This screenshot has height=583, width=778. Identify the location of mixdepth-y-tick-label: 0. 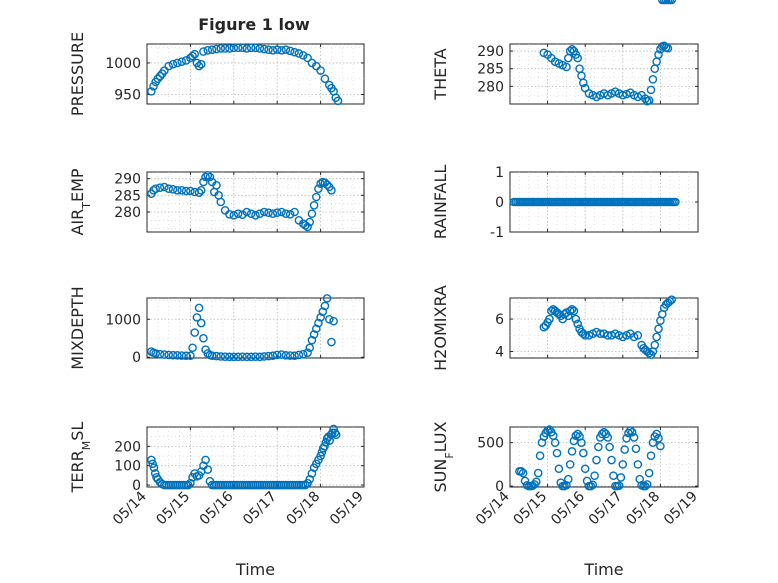
(136, 358).